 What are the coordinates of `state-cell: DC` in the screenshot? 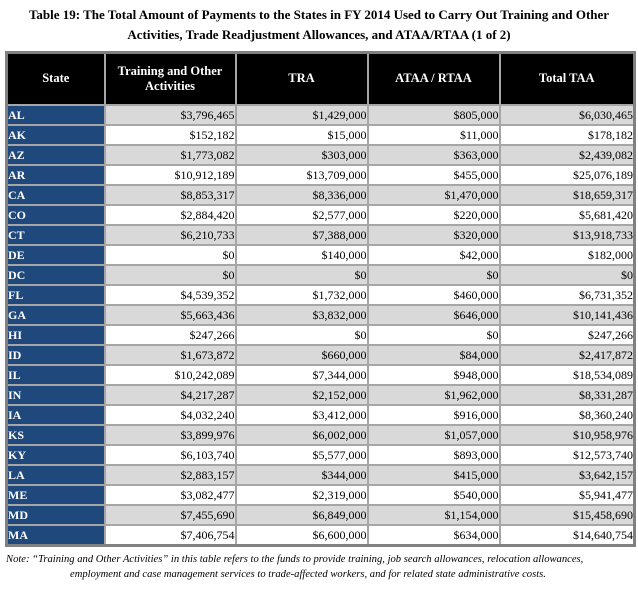 It's located at (55, 275).